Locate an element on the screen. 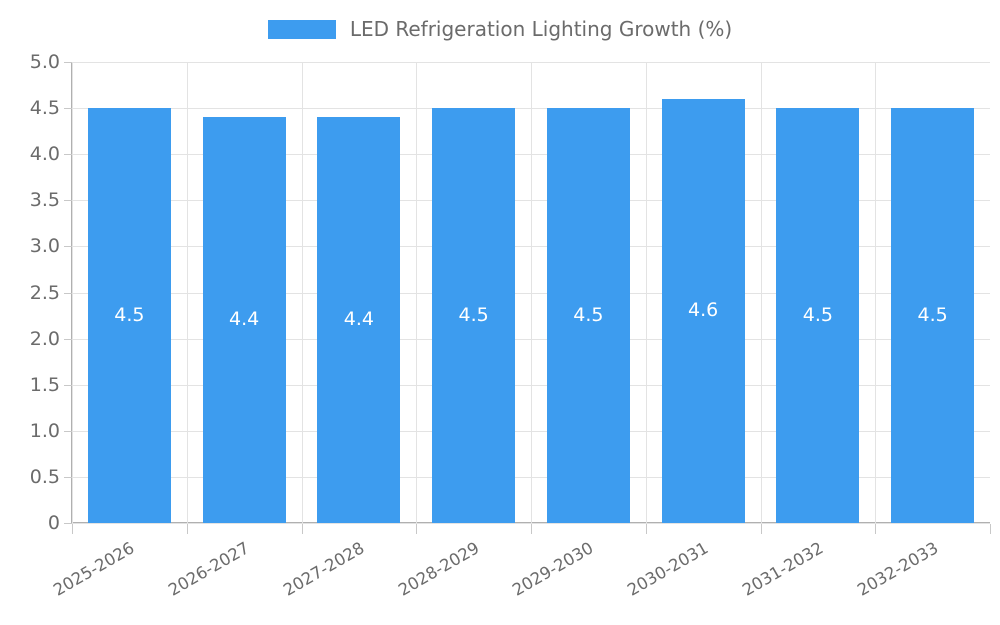 This screenshot has width=1000, height=625. bar-value-label: 4.6 is located at coordinates (703, 309).